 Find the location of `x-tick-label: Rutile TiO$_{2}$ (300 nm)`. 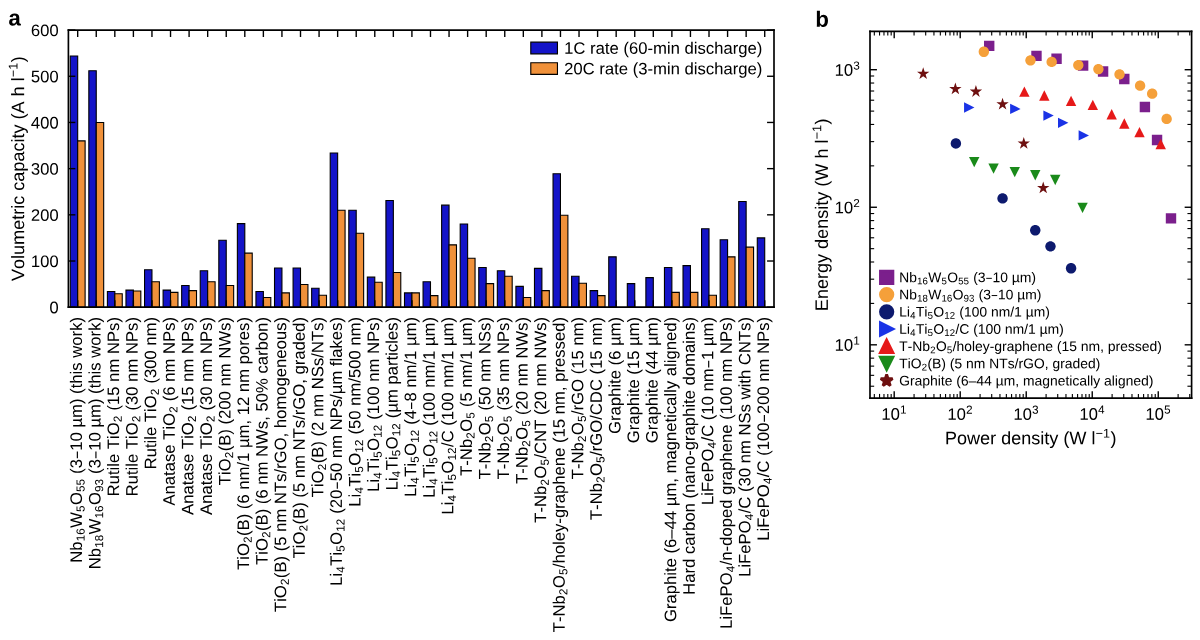

x-tick-label: Rutile TiO$_{2}$ (300 nm) is located at coordinates (152, 393).